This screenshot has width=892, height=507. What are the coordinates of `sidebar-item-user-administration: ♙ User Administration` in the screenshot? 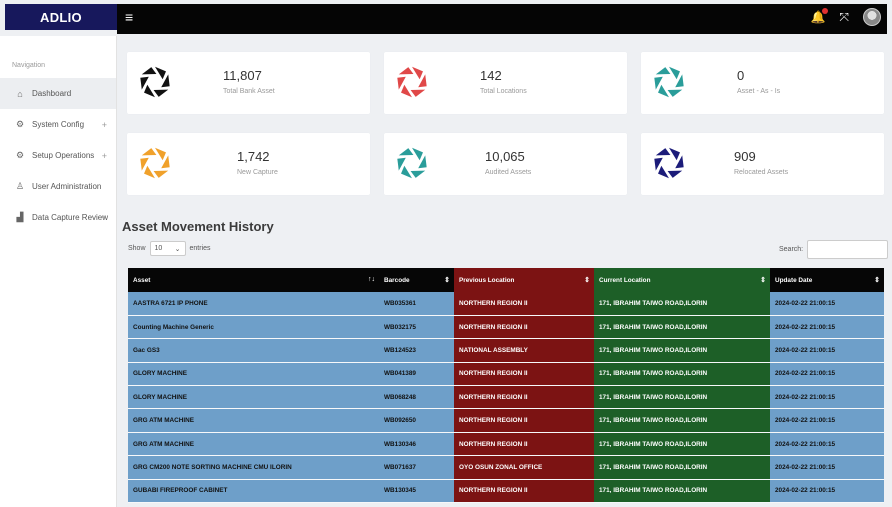 It's located at (58, 186).